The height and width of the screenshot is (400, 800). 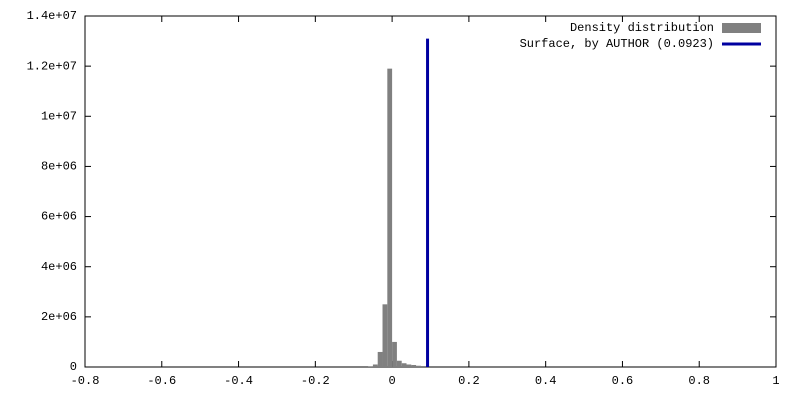 I want to click on x-tick-label: 1, so click(x=775, y=381).